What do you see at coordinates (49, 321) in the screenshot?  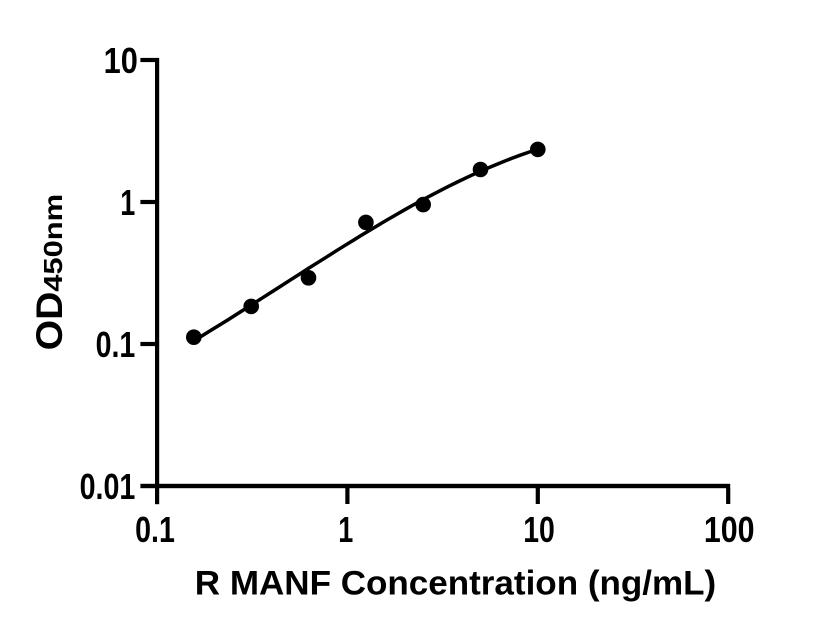 I see `svg-text: OD` at bounding box center [49, 321].